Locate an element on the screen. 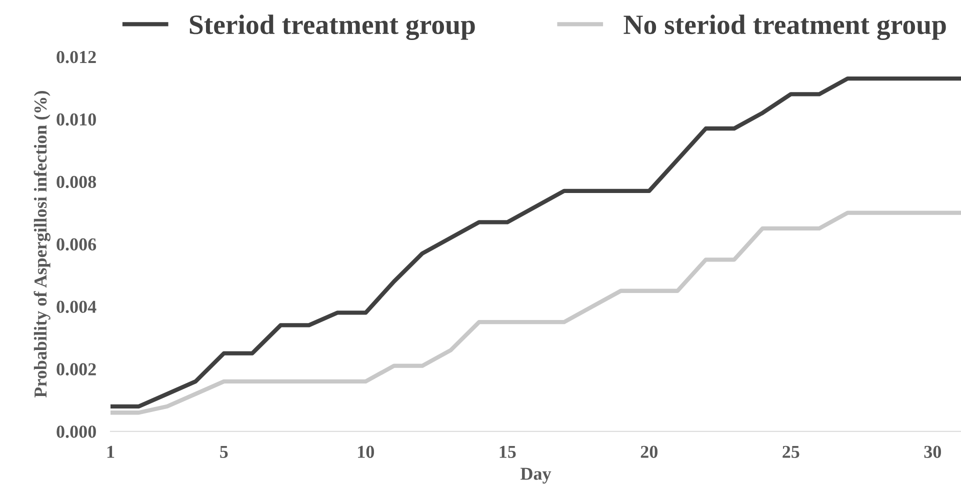  x-tick-label: 5 is located at coordinates (224, 452).